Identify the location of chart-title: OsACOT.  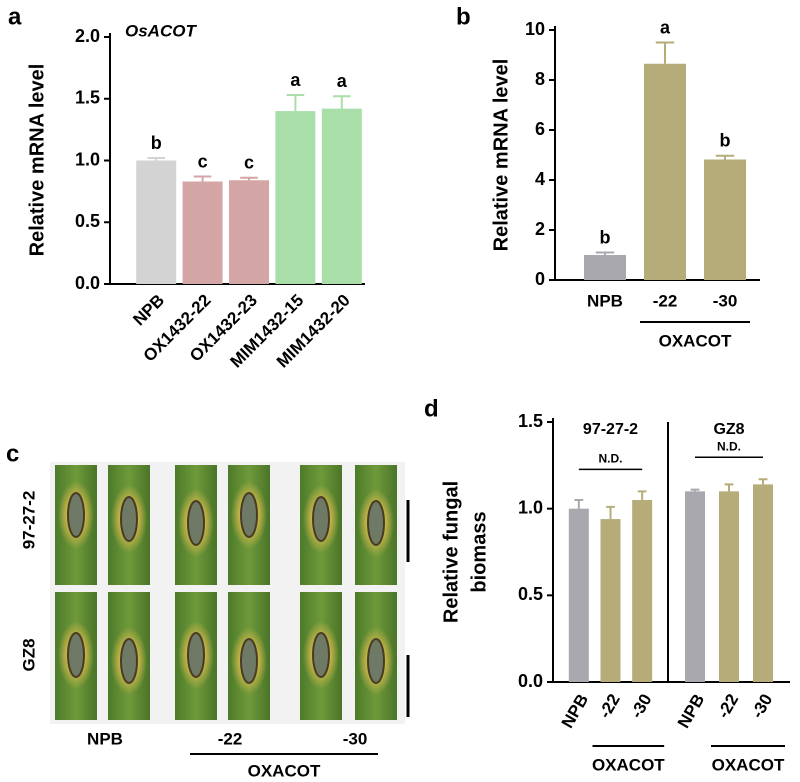
(161, 30).